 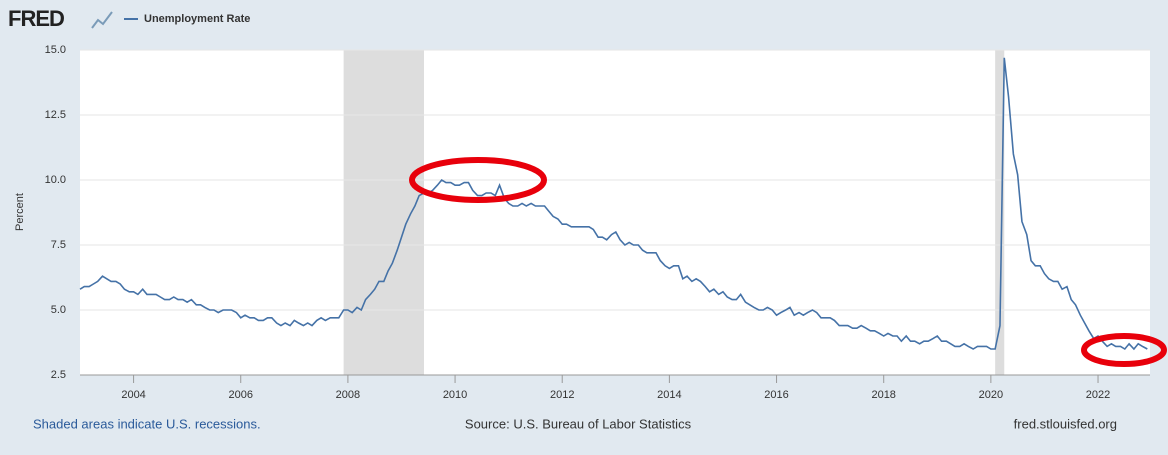 What do you see at coordinates (58, 245) in the screenshot?
I see `y-tick-label: 7.5` at bounding box center [58, 245].